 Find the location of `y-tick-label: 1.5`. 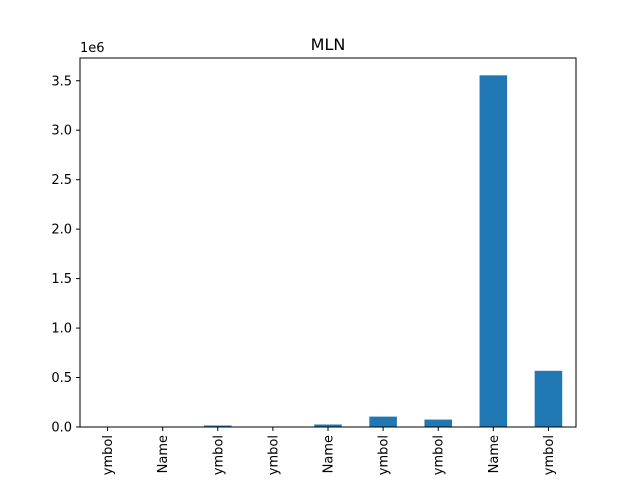

y-tick-label: 1.5 is located at coordinates (61, 279).